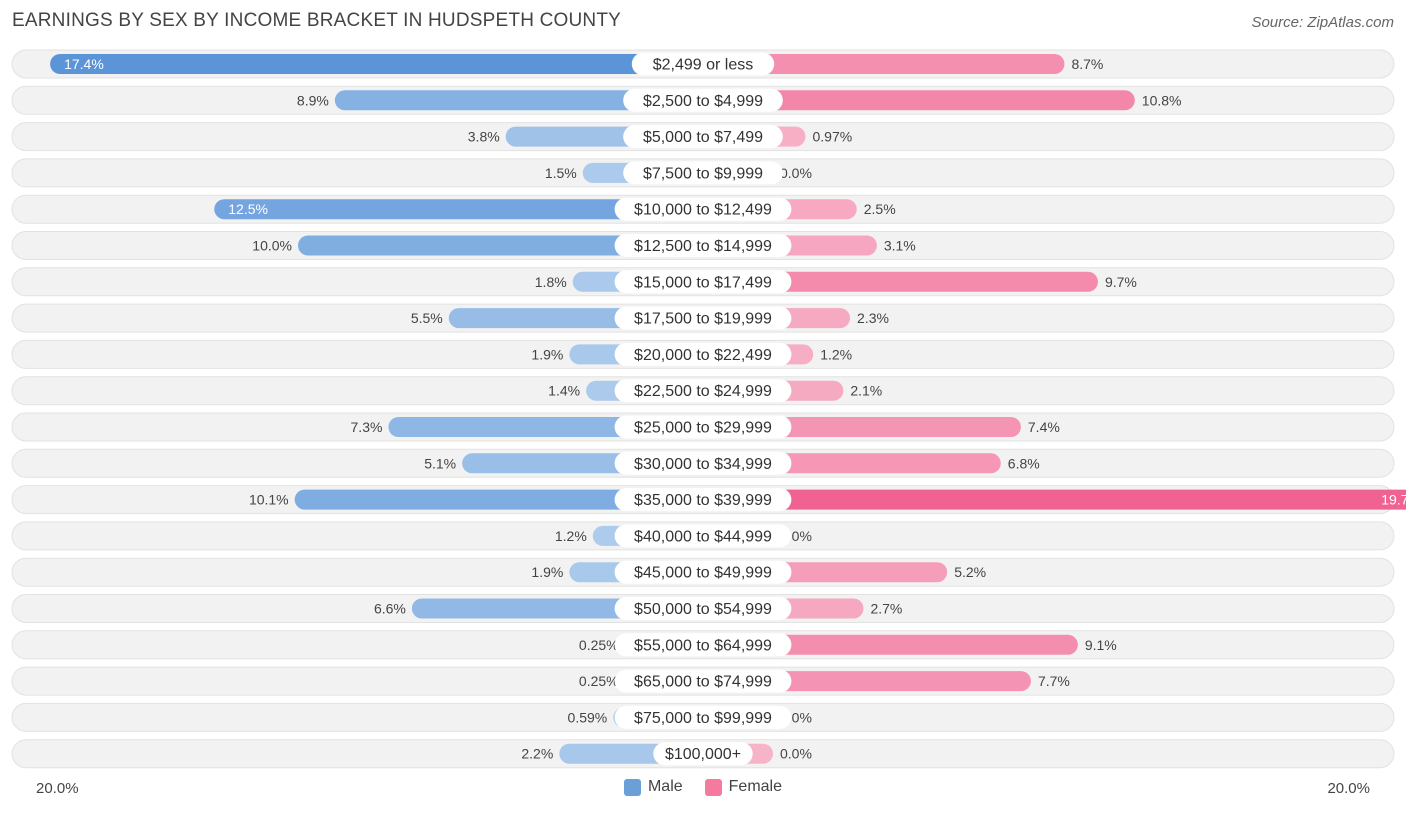 The height and width of the screenshot is (813, 1406). Describe the element at coordinates (970, 572) in the screenshot. I see `female-value-label: 5.2%` at that location.